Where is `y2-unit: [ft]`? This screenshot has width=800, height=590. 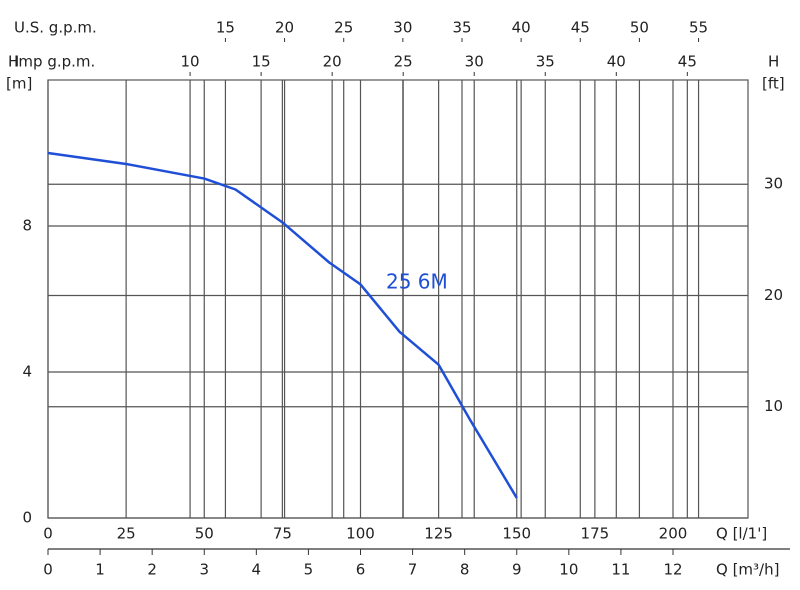
y2-unit: [ft] is located at coordinates (773, 84).